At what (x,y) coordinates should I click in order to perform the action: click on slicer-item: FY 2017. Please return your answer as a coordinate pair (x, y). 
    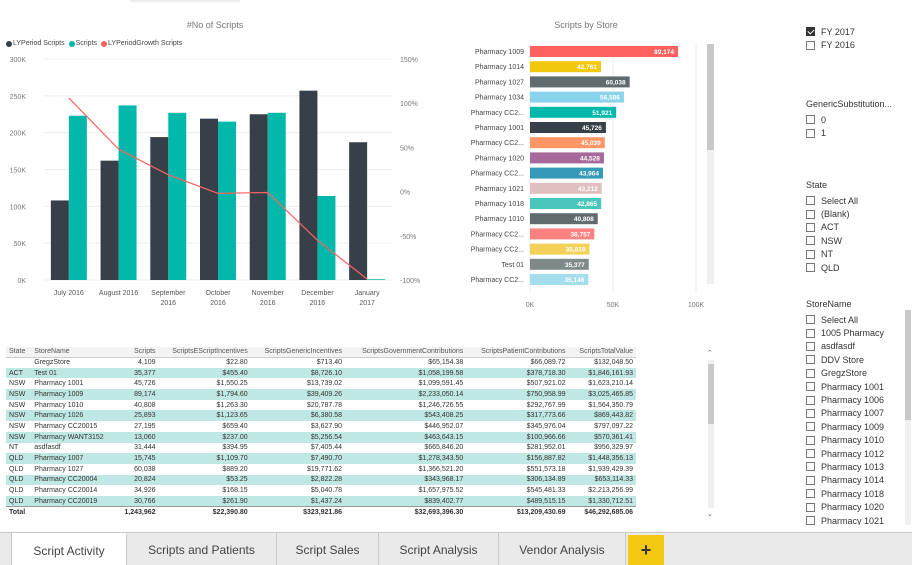
    Looking at the image, I should click on (830, 31).